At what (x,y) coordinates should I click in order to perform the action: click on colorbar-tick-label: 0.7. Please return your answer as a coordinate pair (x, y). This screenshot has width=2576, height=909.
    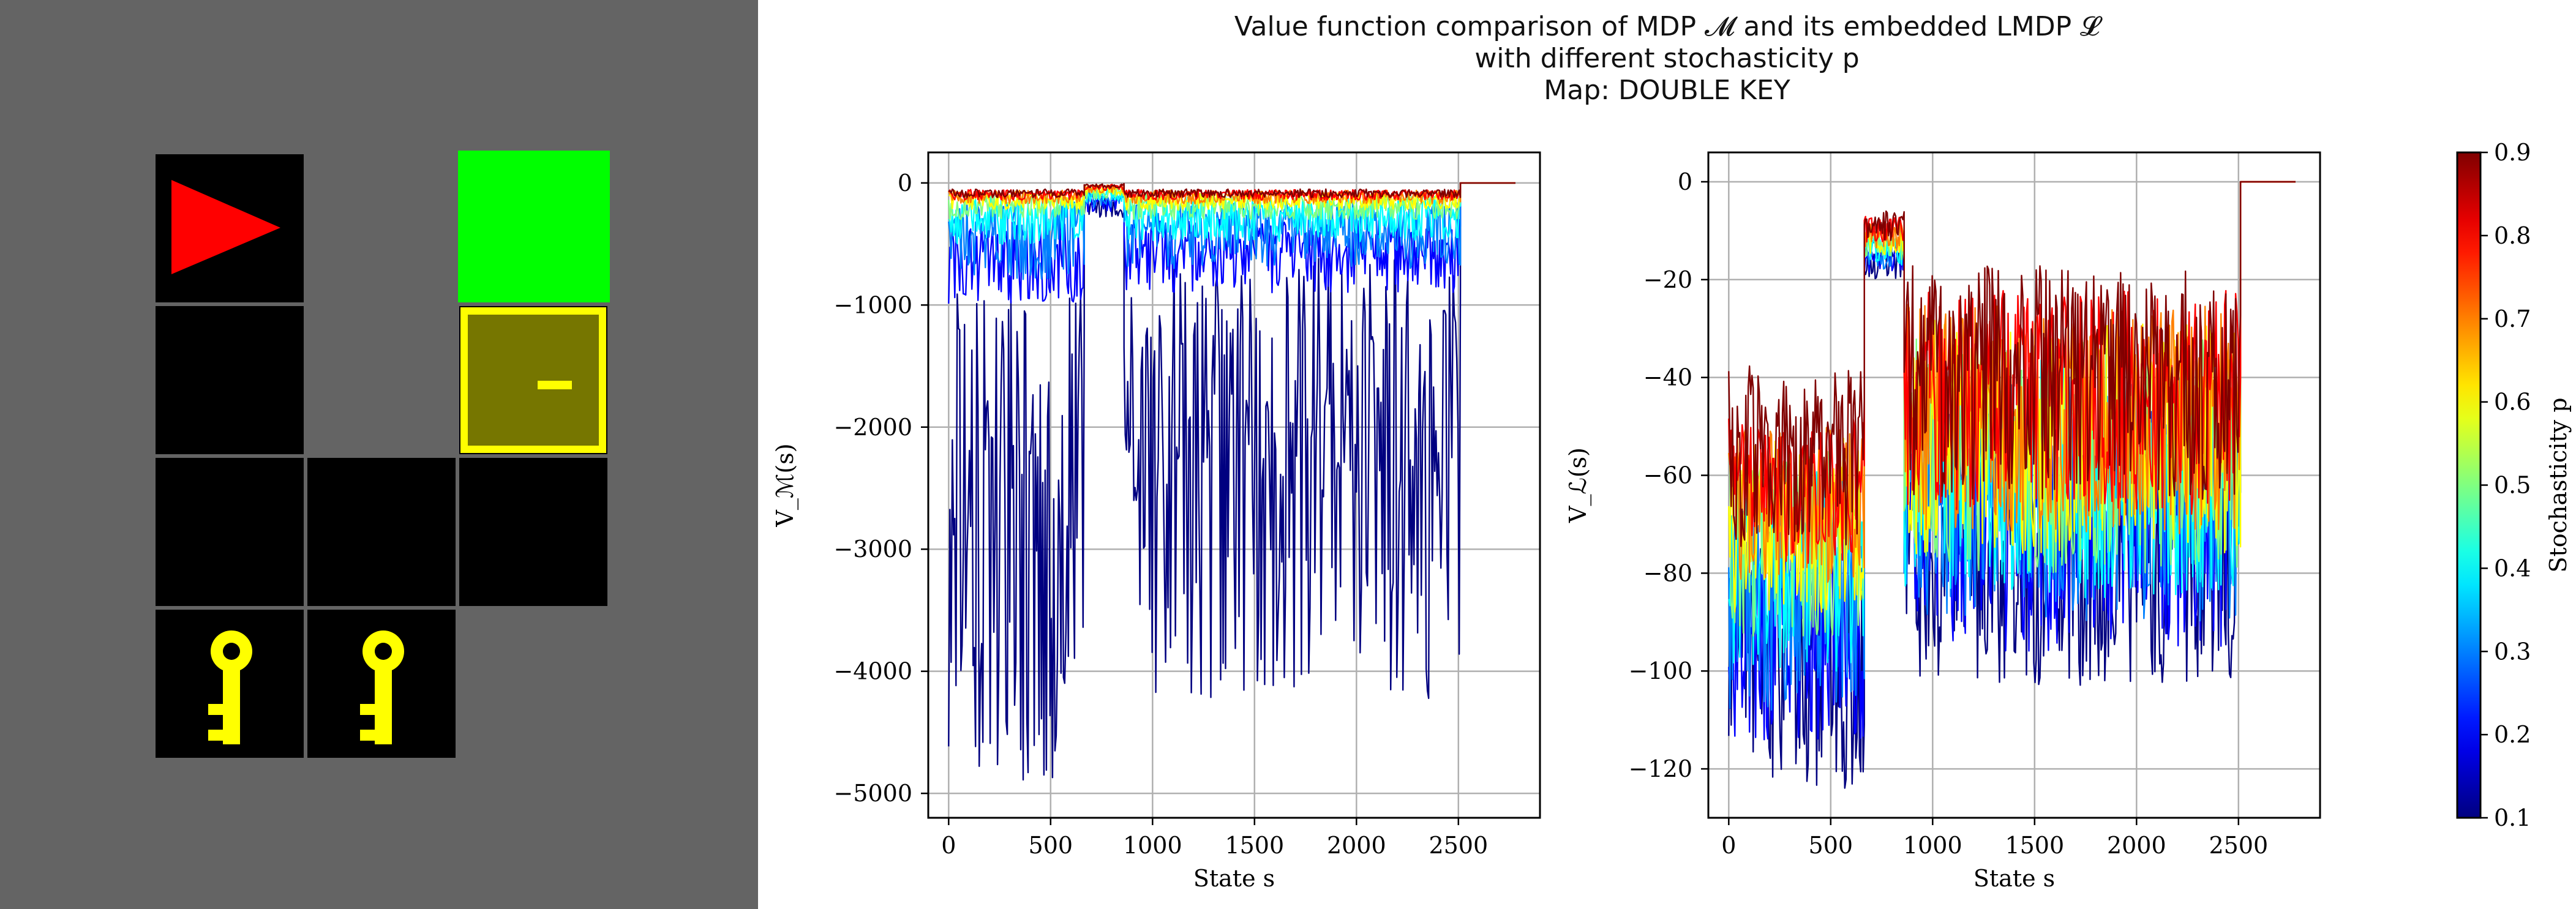
    Looking at the image, I should click on (2512, 318).